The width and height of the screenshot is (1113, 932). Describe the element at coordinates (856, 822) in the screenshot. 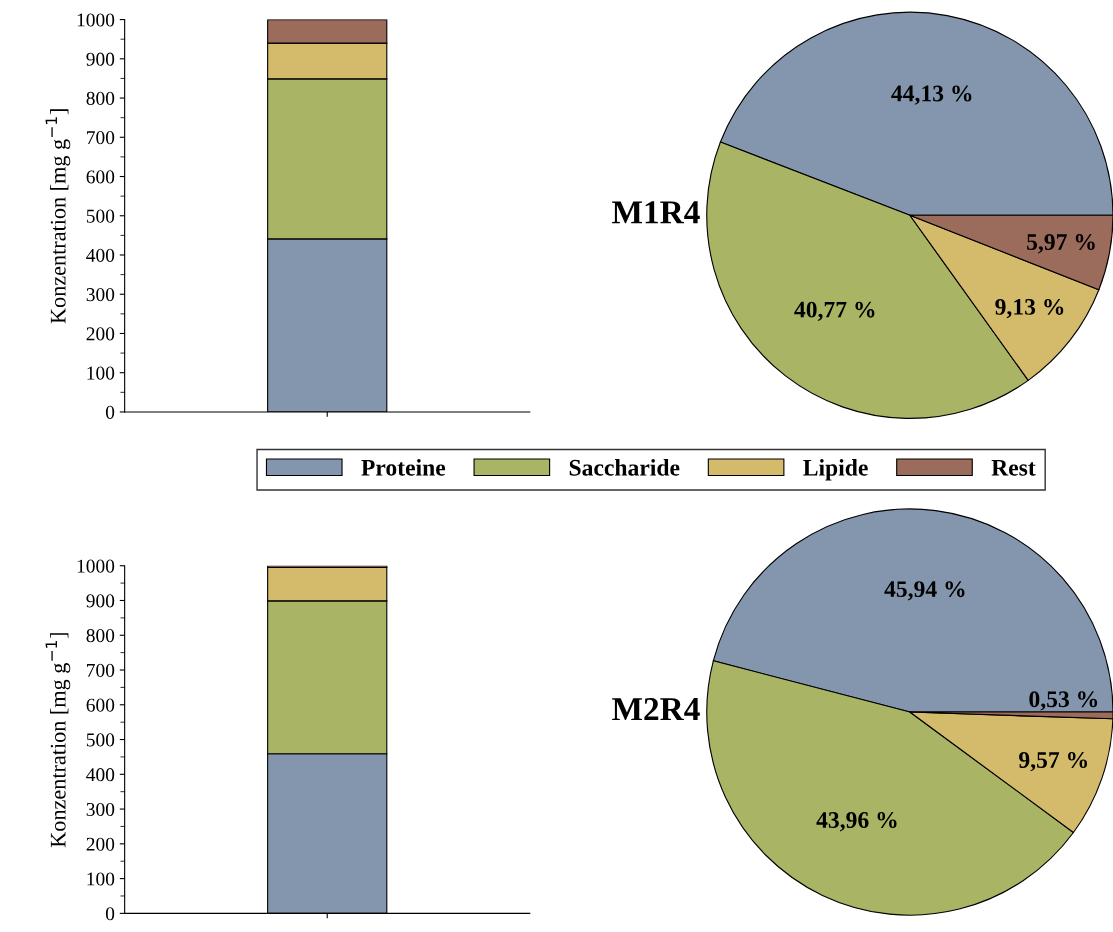

I see `data-label: 43,96 %` at that location.